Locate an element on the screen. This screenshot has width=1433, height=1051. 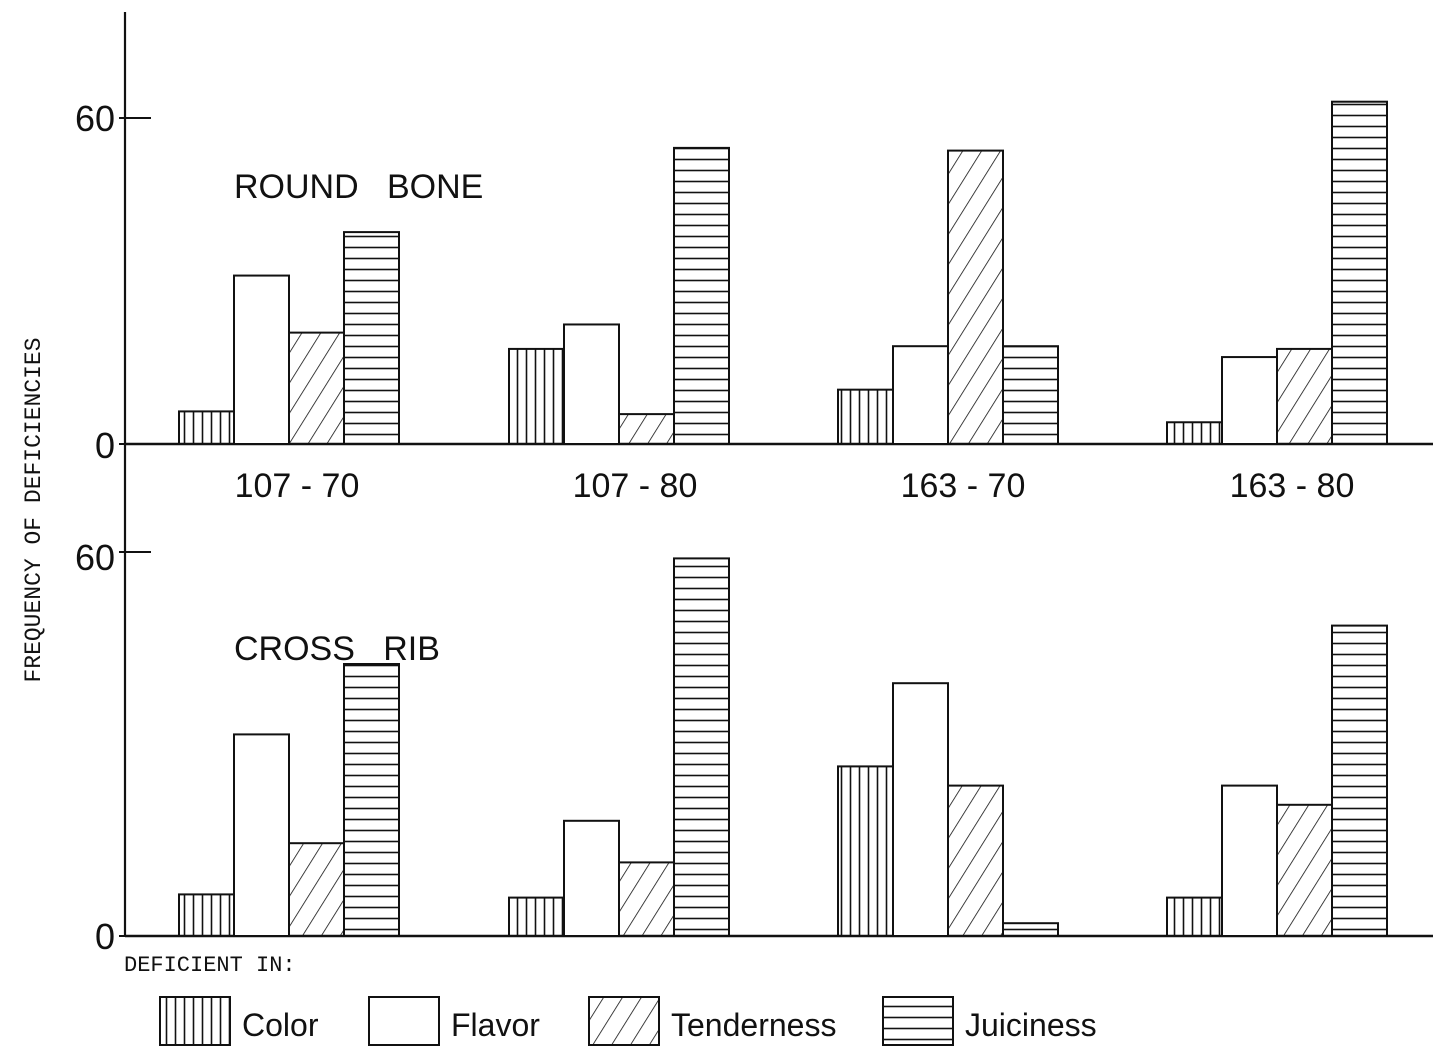
ytick-label-top-0: 0 is located at coordinates (105, 445).